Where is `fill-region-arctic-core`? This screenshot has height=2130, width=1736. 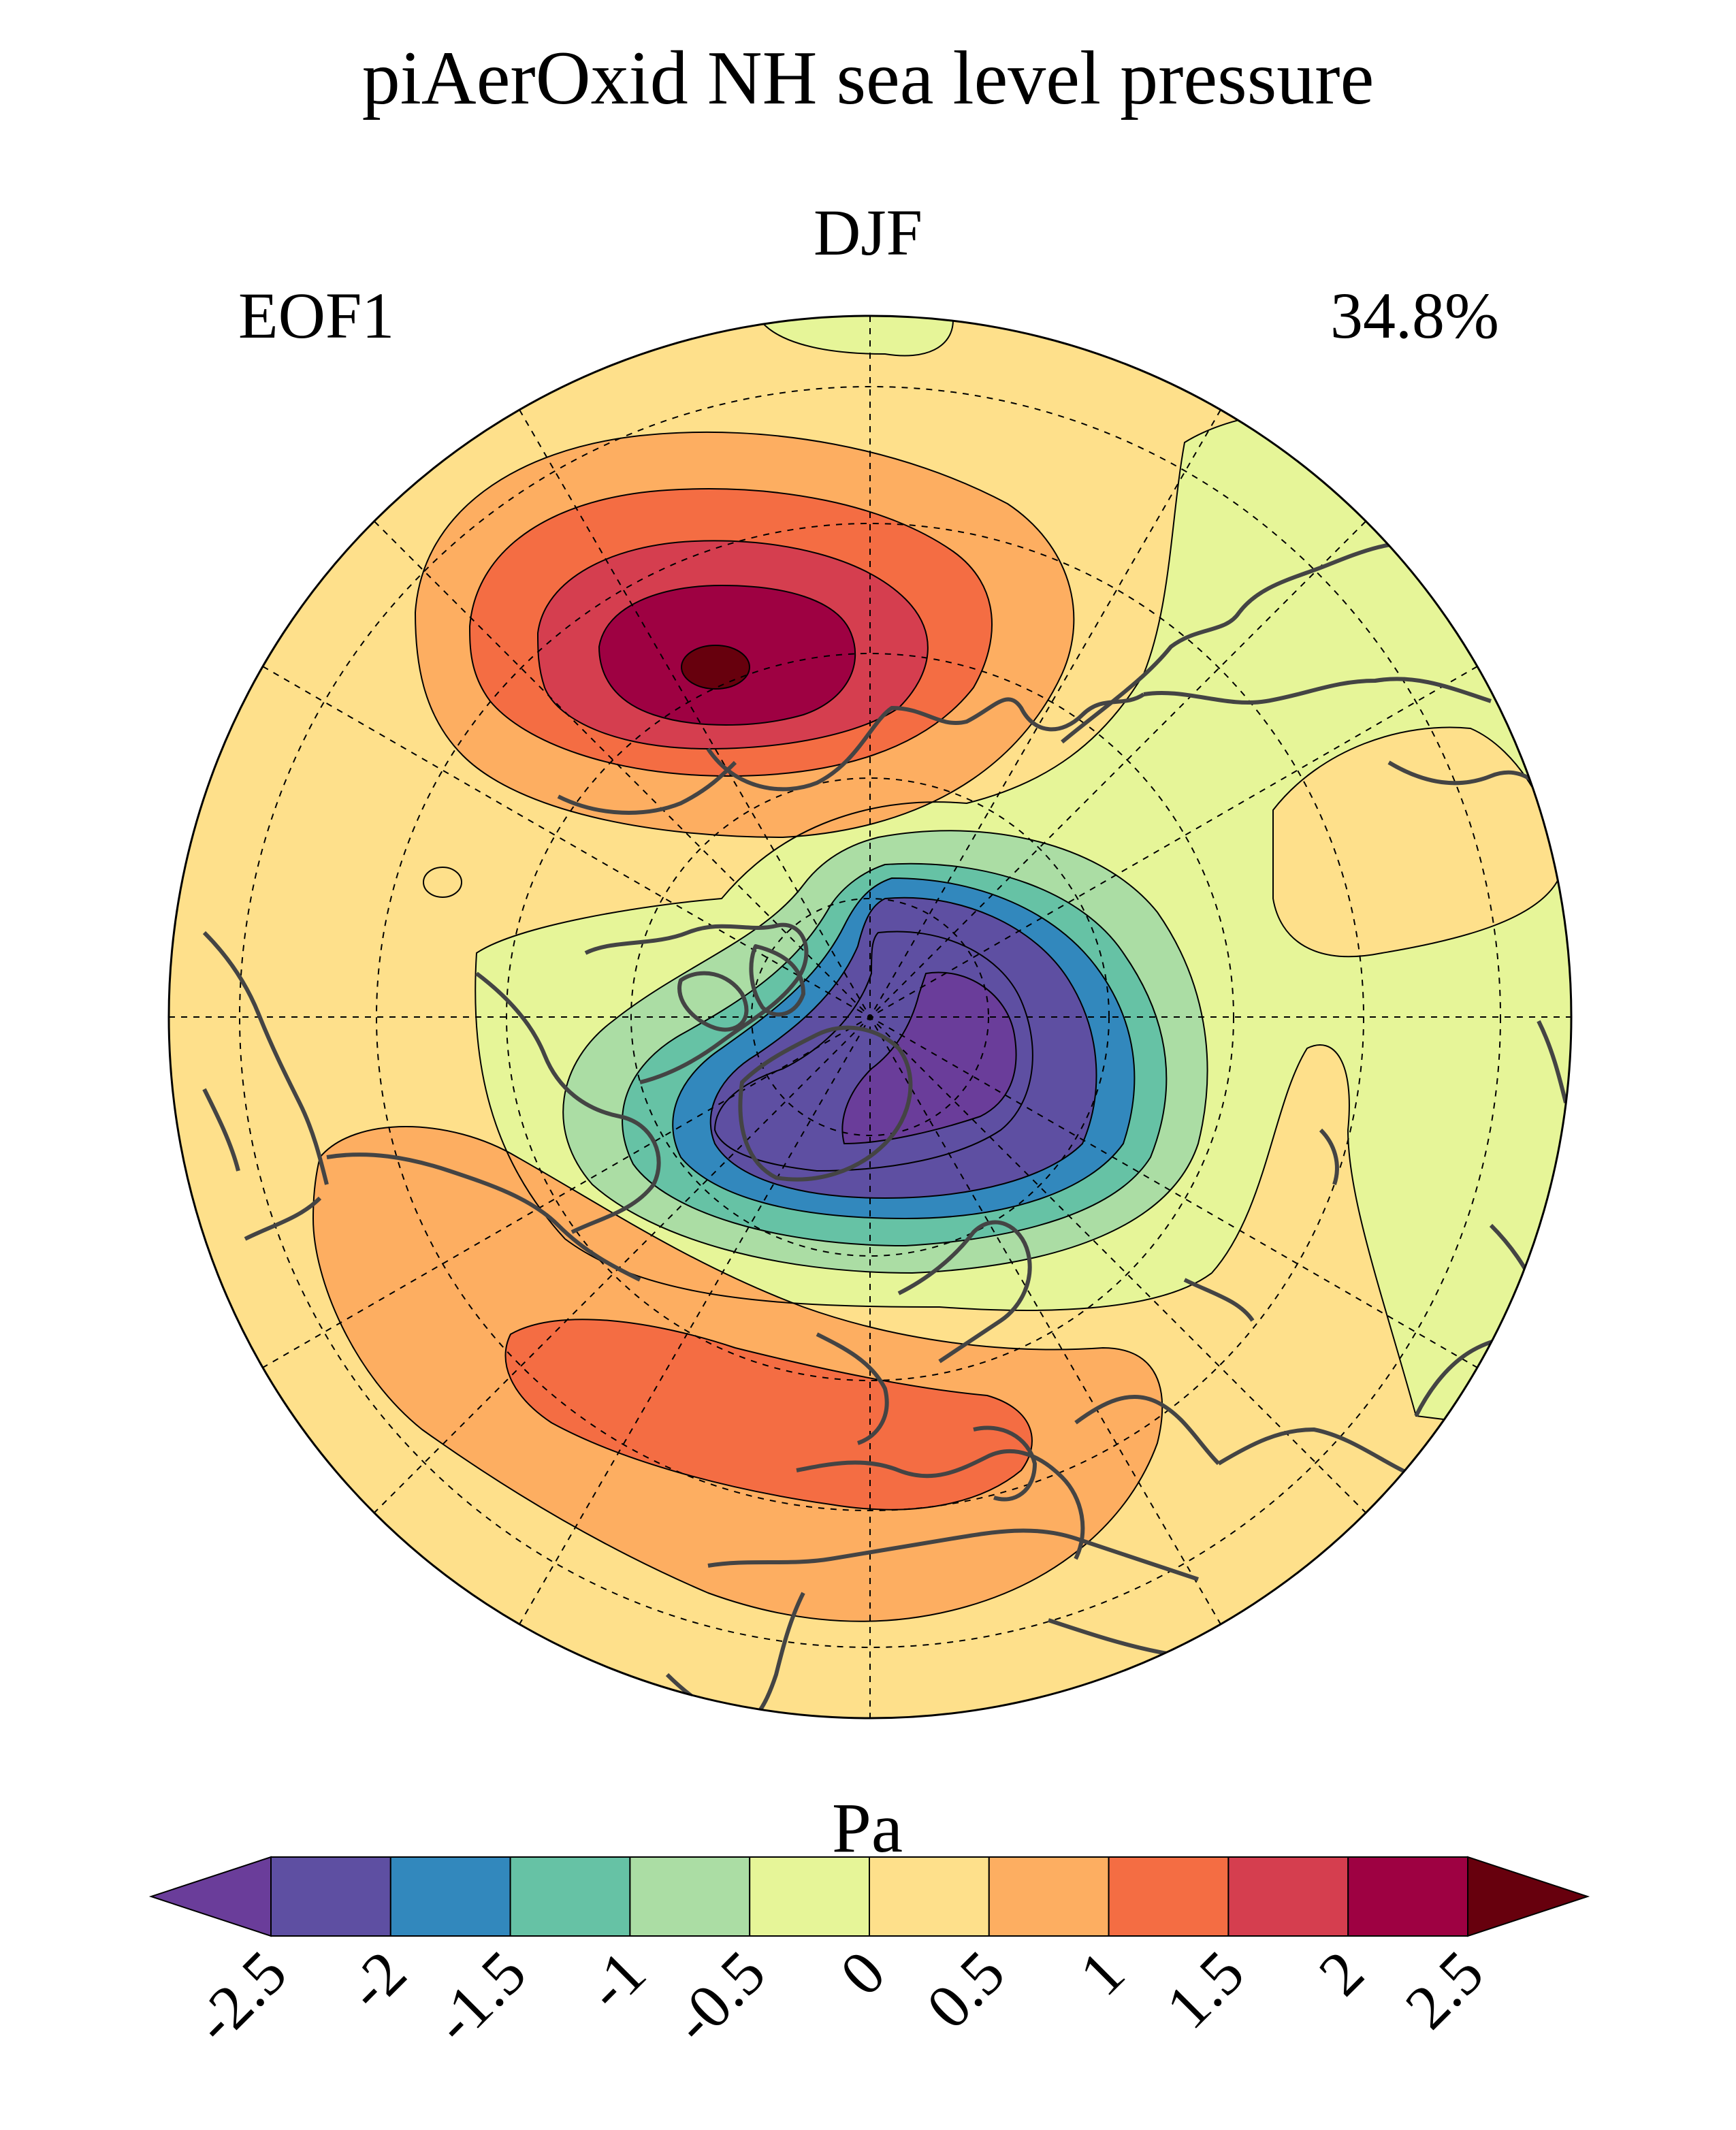
fill-region-arctic-core is located at coordinates (929, 1058).